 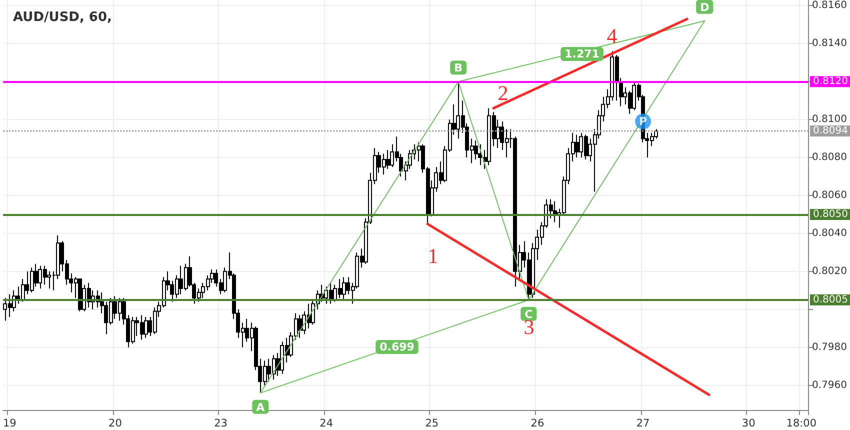 I want to click on annotation: 1, so click(x=433, y=256).